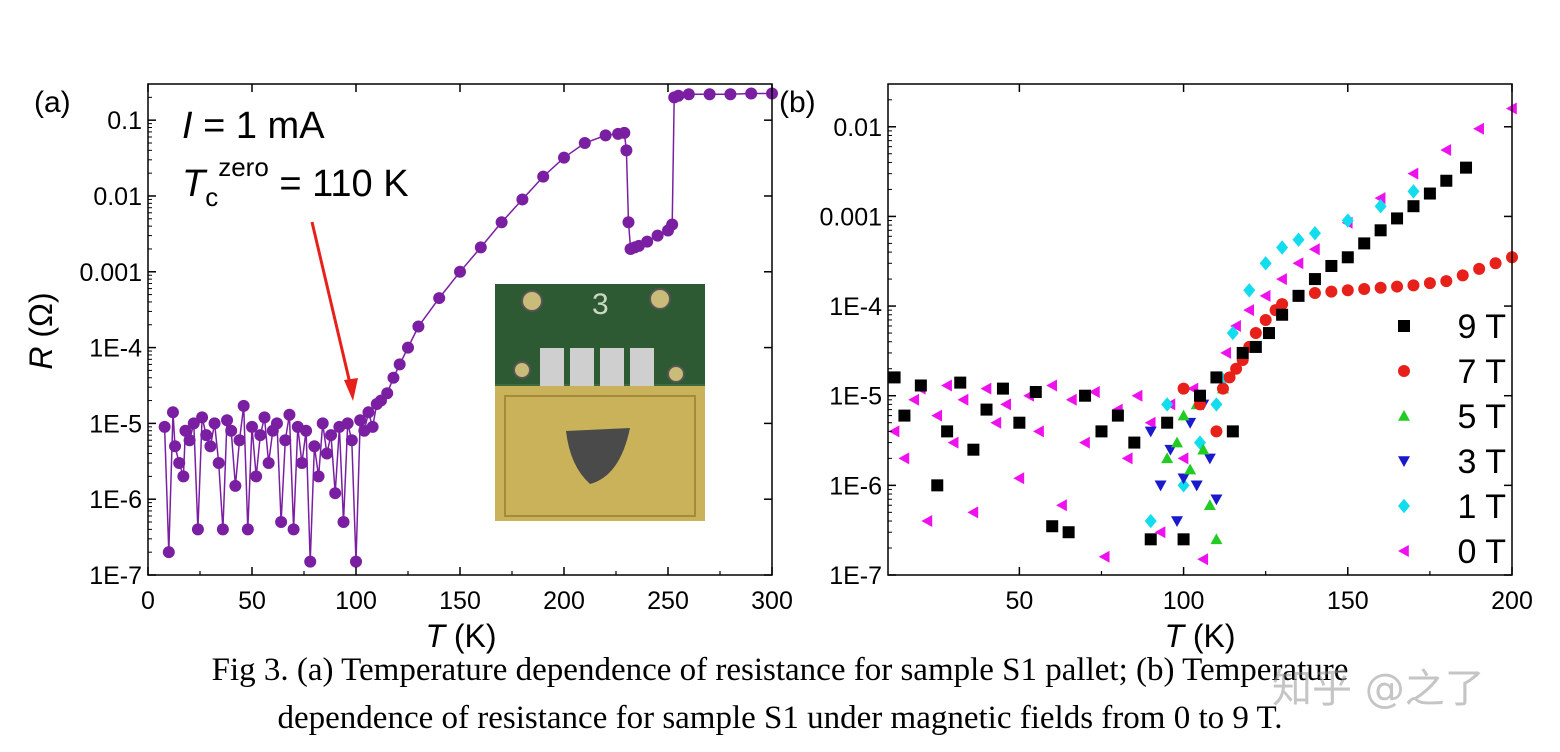 The height and width of the screenshot is (752, 1560). What do you see at coordinates (857, 128) in the screenshot?
I see `panel-b-ytick-label: 0.01` at bounding box center [857, 128].